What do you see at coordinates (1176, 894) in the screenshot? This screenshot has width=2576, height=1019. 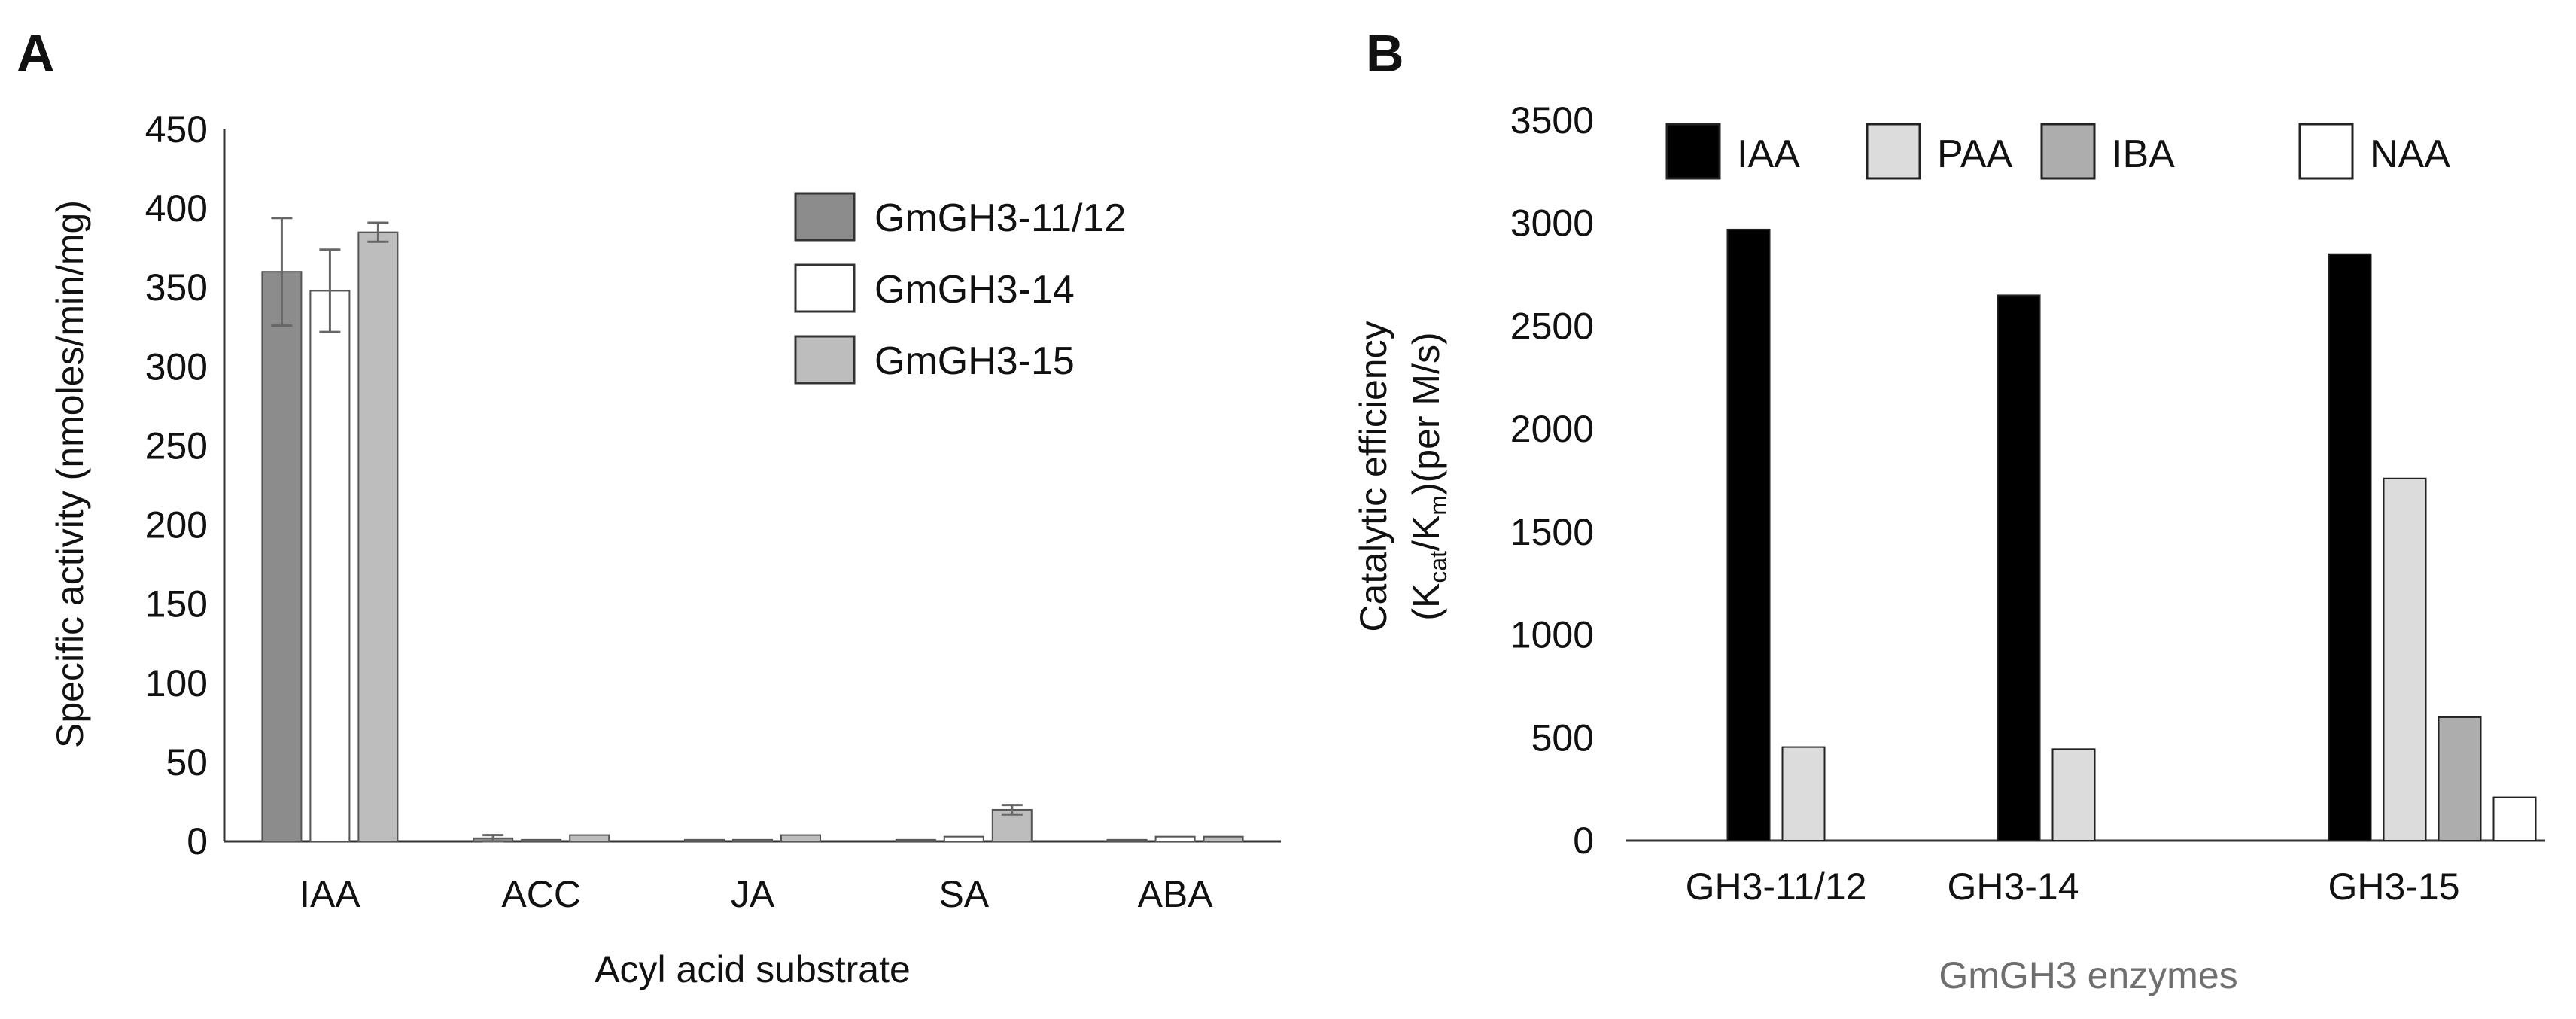 I see `chart-a-x-tick-aba: ABA` at bounding box center [1176, 894].